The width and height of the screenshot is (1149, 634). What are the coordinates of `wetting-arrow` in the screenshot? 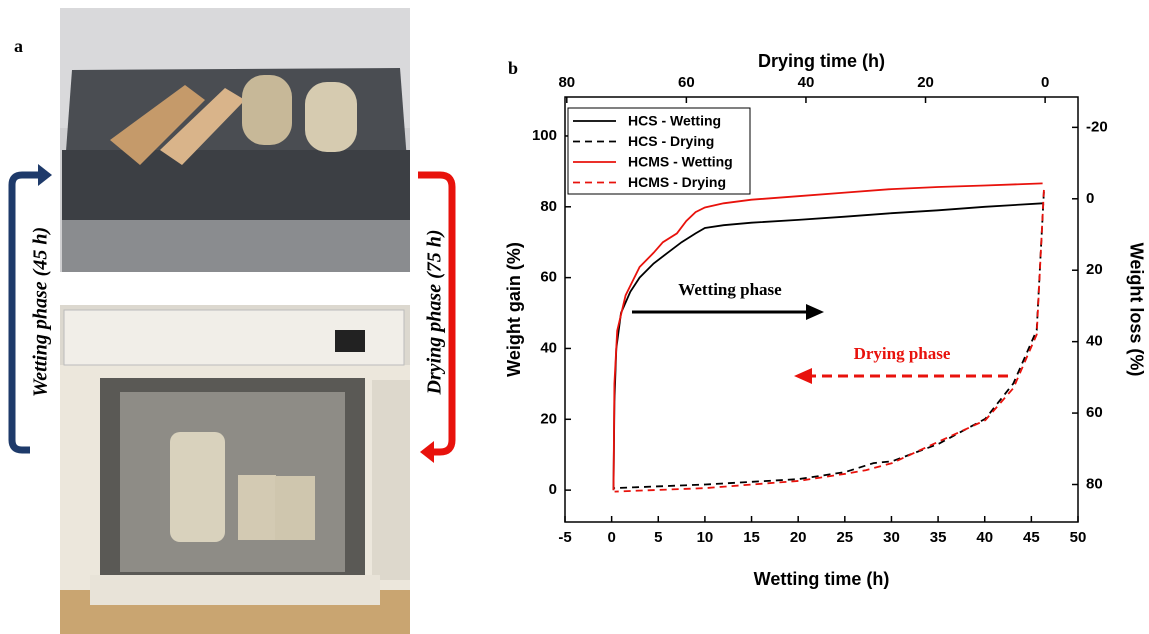 It's located at (24, 312).